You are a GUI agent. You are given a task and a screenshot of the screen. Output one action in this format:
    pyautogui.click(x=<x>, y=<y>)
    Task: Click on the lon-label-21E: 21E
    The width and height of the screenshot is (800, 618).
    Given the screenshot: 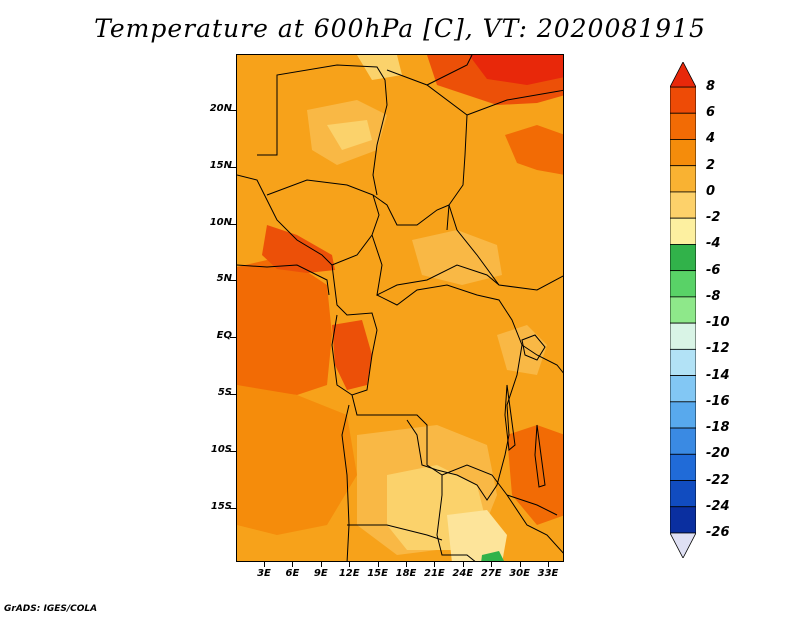 What is the action you would take?
    pyautogui.click(x=434, y=573)
    